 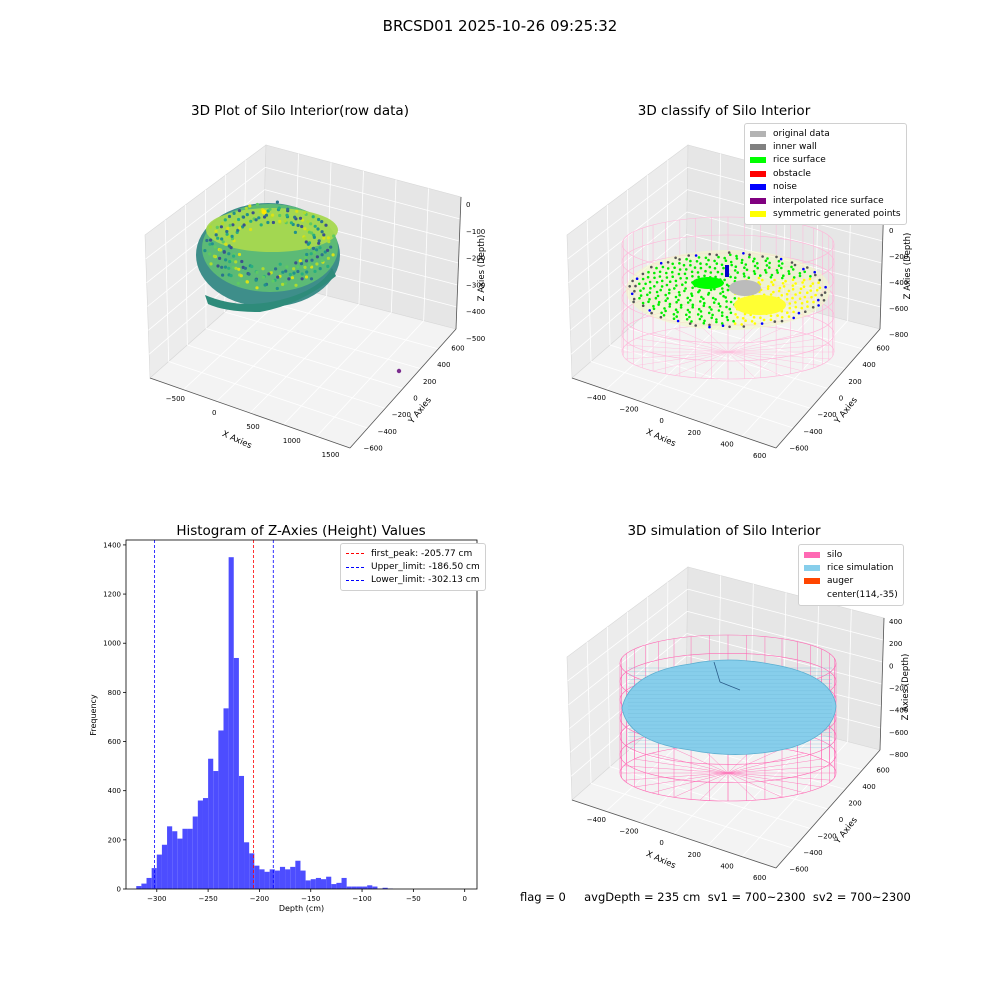 What do you see at coordinates (766, 782) in the screenshot?
I see `p4-silo-floor-spoke` at bounding box center [766, 782].